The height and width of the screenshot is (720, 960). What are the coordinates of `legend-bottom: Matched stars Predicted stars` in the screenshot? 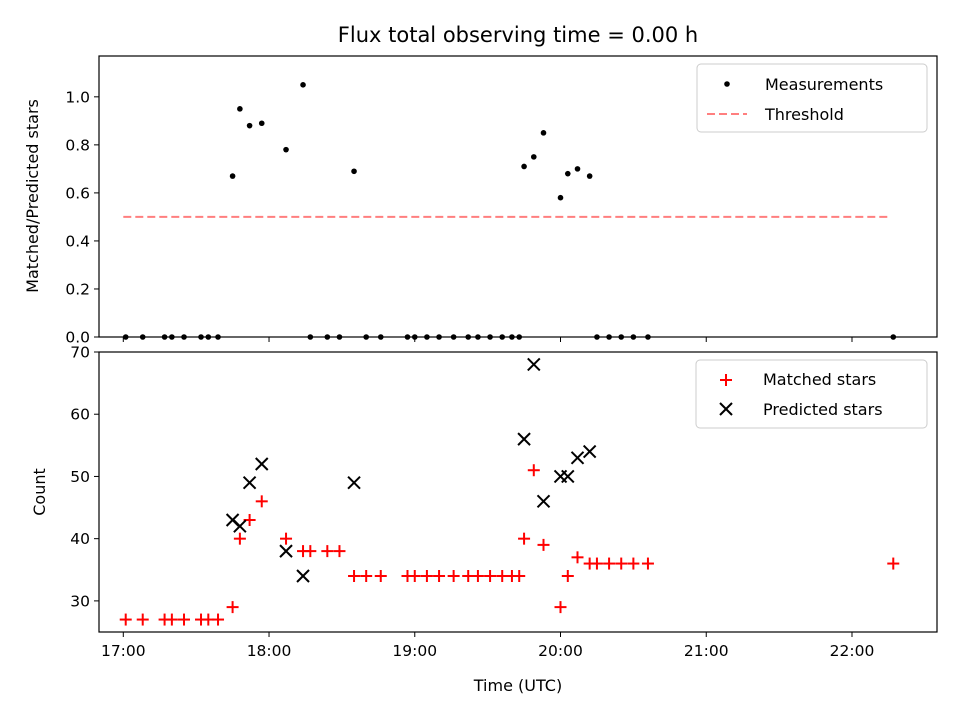 It's located at (811, 394).